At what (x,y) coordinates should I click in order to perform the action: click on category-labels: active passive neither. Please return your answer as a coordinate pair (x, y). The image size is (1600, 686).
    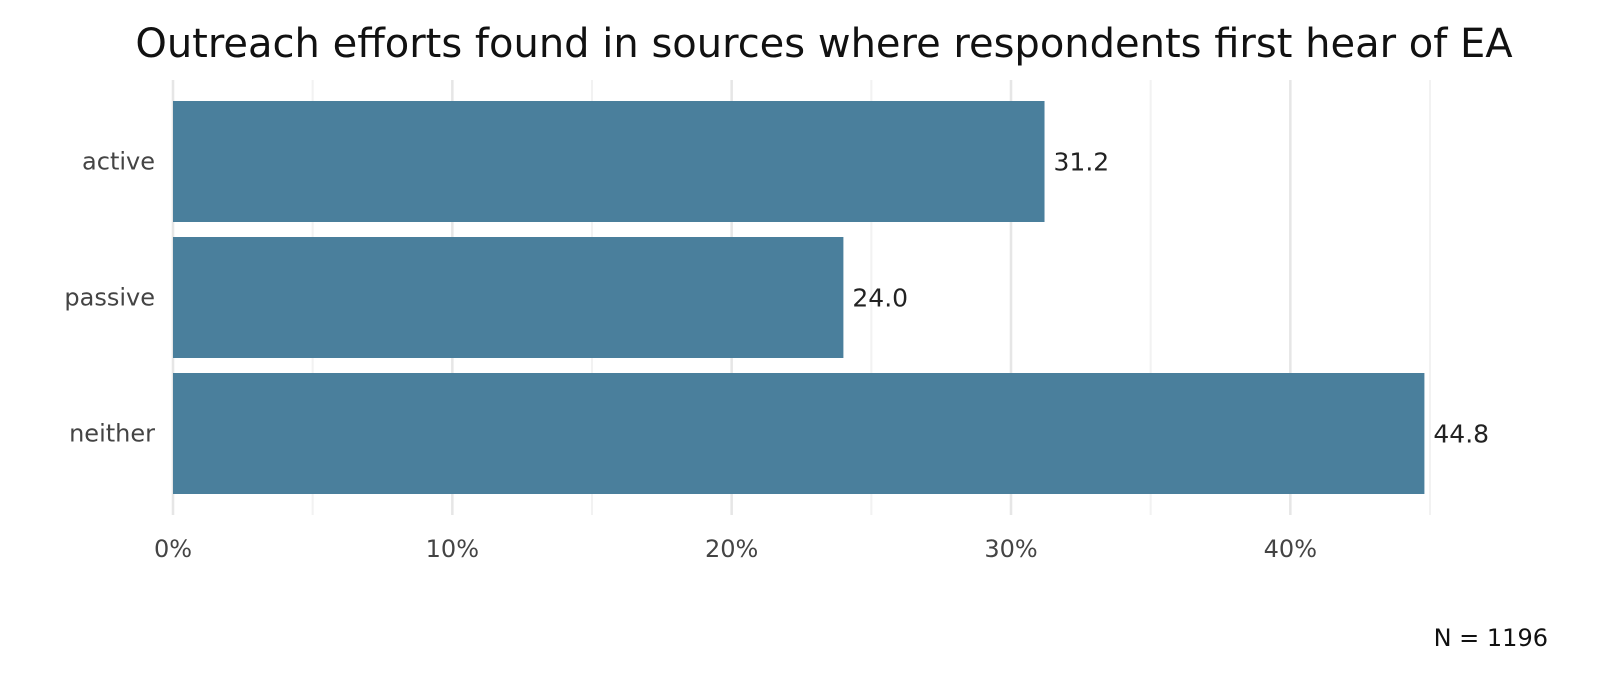
    Looking at the image, I should click on (109, 298).